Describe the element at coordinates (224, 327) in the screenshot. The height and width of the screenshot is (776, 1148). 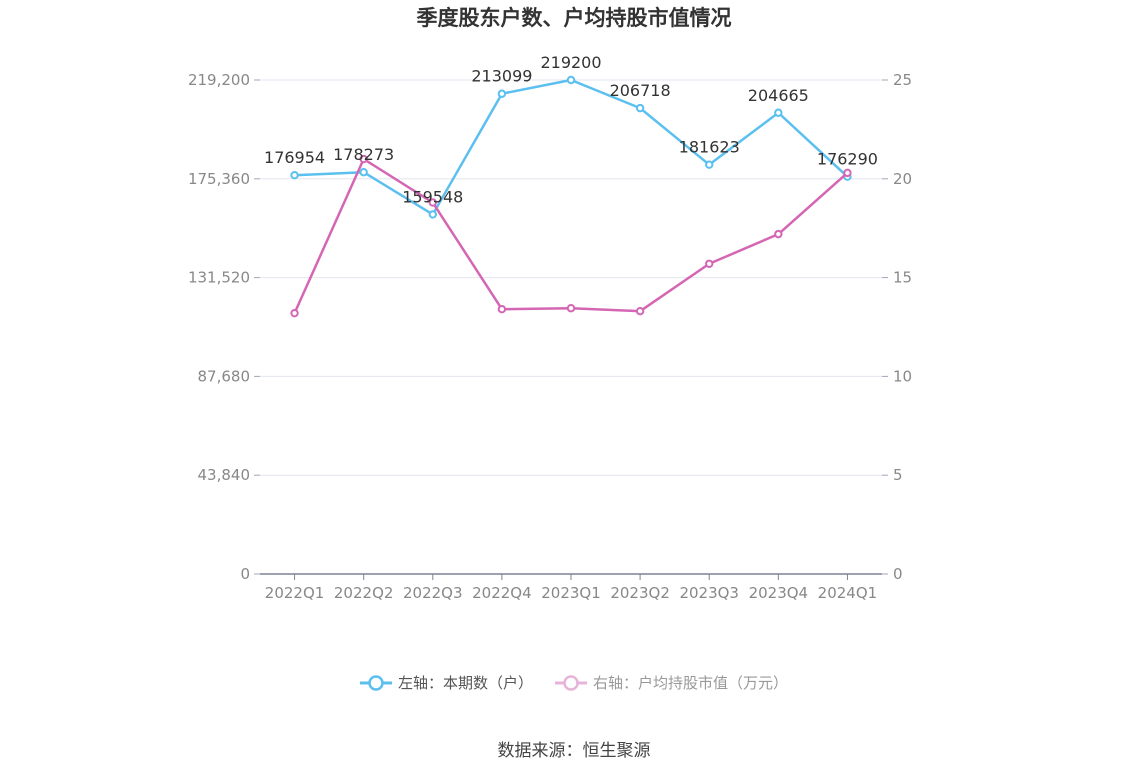
I see `left-axis: 0 43,840 87,680 131,520 175,360 219,200` at that location.